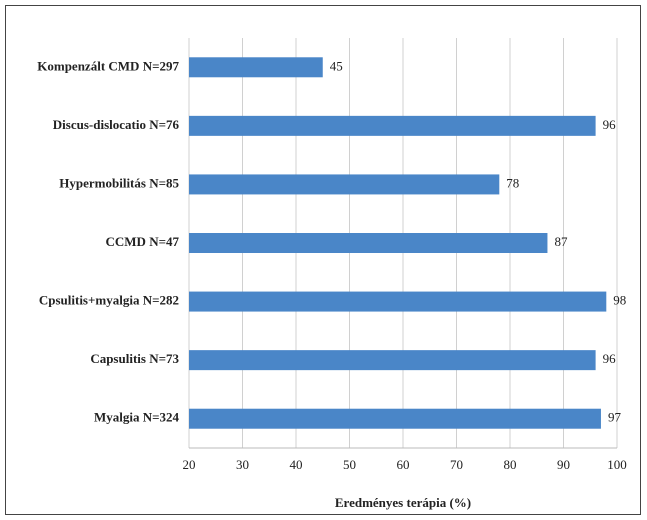 The image size is (647, 520). Describe the element at coordinates (336, 65) in the screenshot. I see `data-label: 45` at that location.